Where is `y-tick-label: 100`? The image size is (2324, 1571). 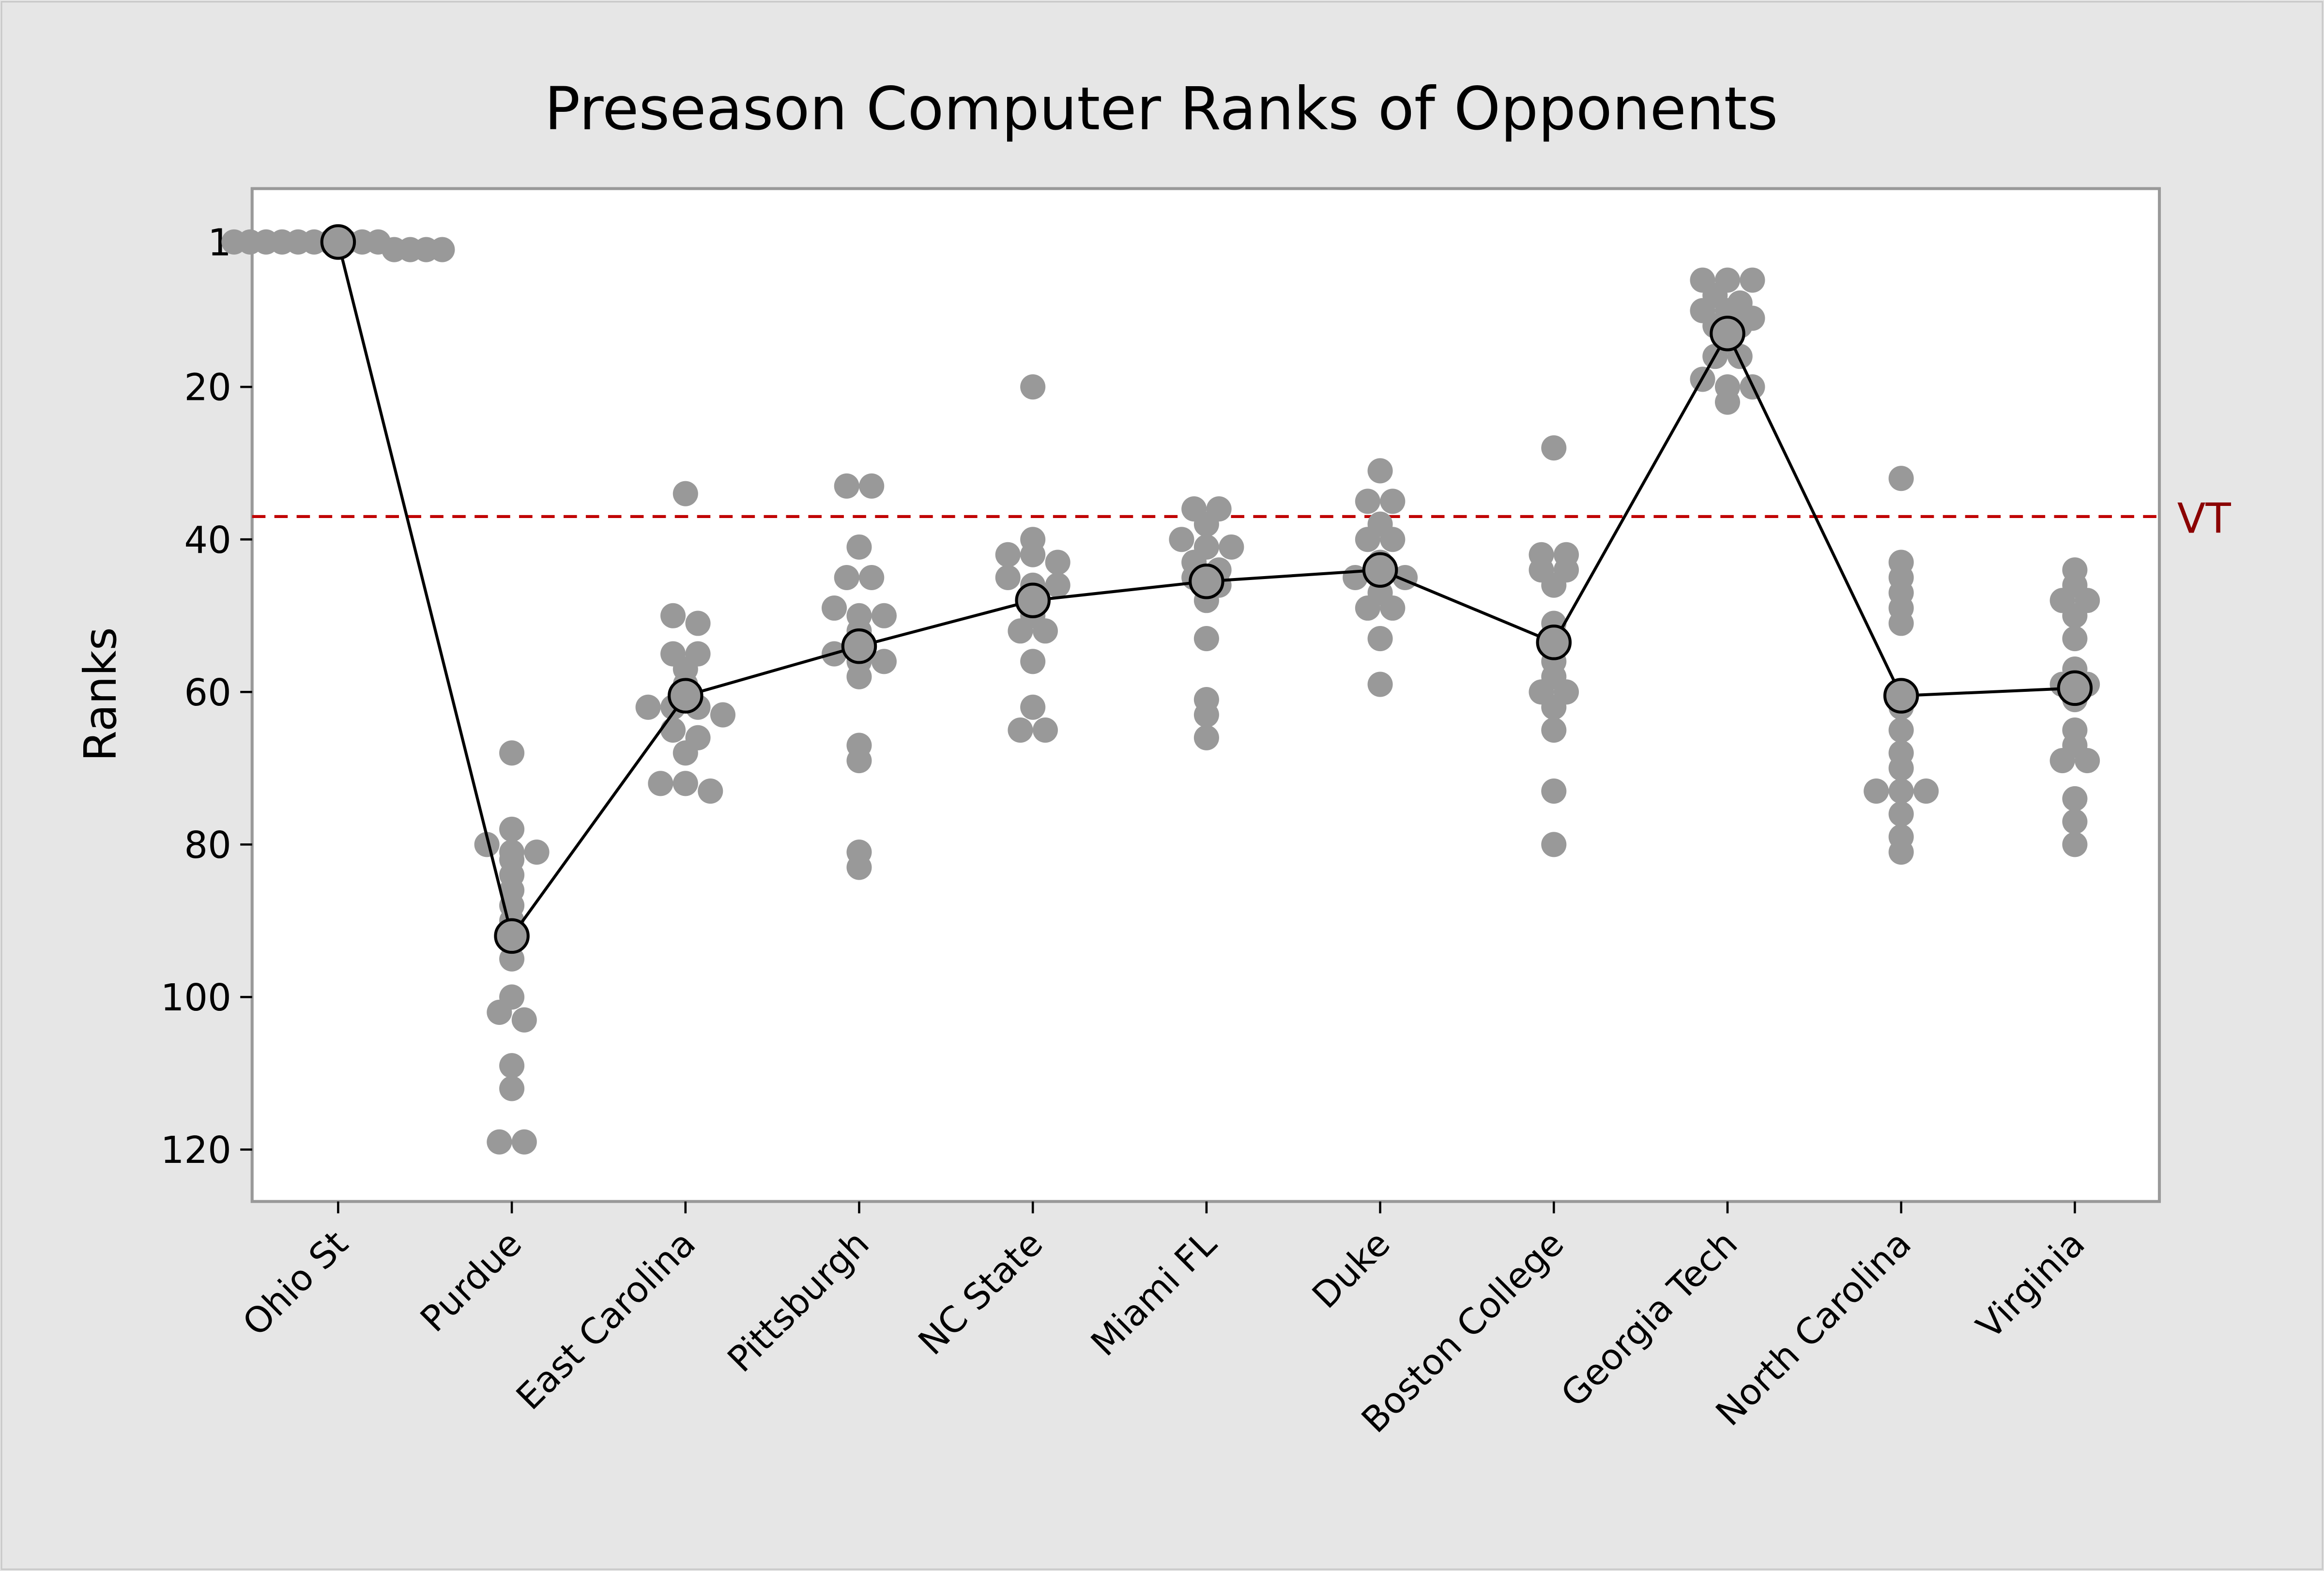 y-tick-label: 100 is located at coordinates (196, 998).